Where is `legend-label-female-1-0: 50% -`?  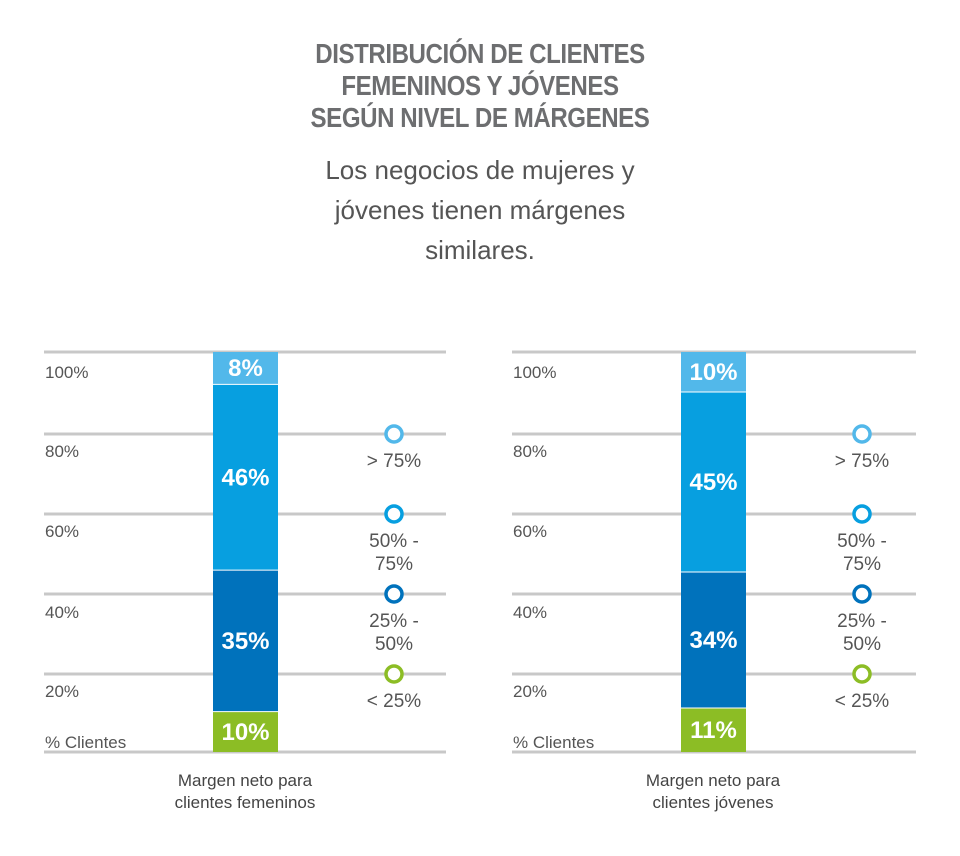
legend-label-female-1-0: 50% - is located at coordinates (394, 541).